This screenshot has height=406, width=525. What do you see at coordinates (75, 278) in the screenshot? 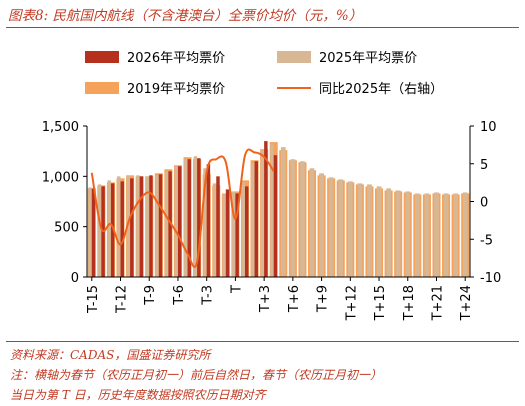
I see `y-tick-label-left: 0` at bounding box center [75, 278].